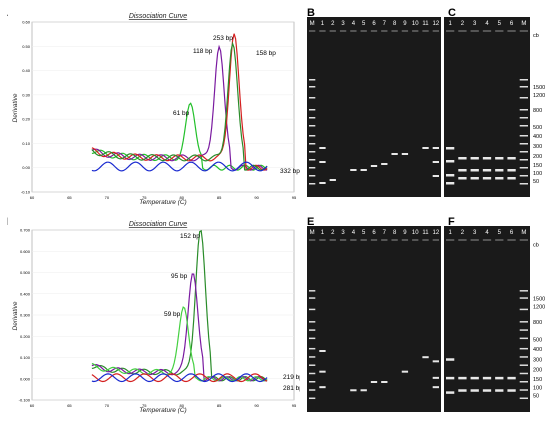 The height and width of the screenshot is (421, 550). I want to click on ladder-size-label: 1500, so click(539, 299).